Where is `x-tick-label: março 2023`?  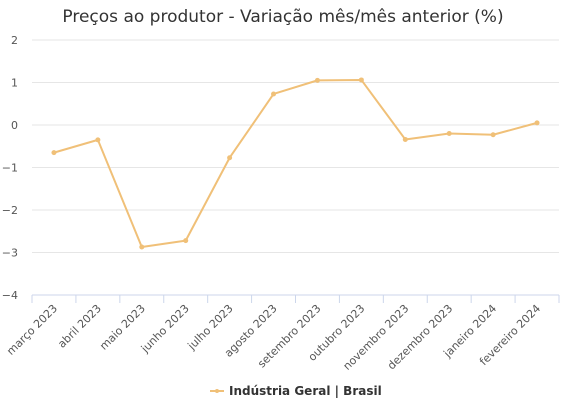 x-tick-label: março 2023 is located at coordinates (32, 330).